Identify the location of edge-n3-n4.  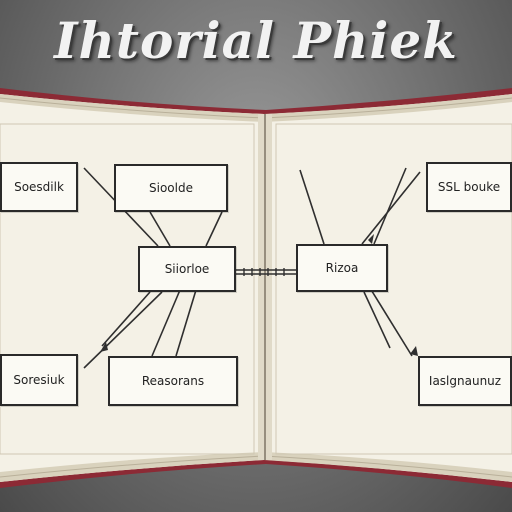
(186, 323).